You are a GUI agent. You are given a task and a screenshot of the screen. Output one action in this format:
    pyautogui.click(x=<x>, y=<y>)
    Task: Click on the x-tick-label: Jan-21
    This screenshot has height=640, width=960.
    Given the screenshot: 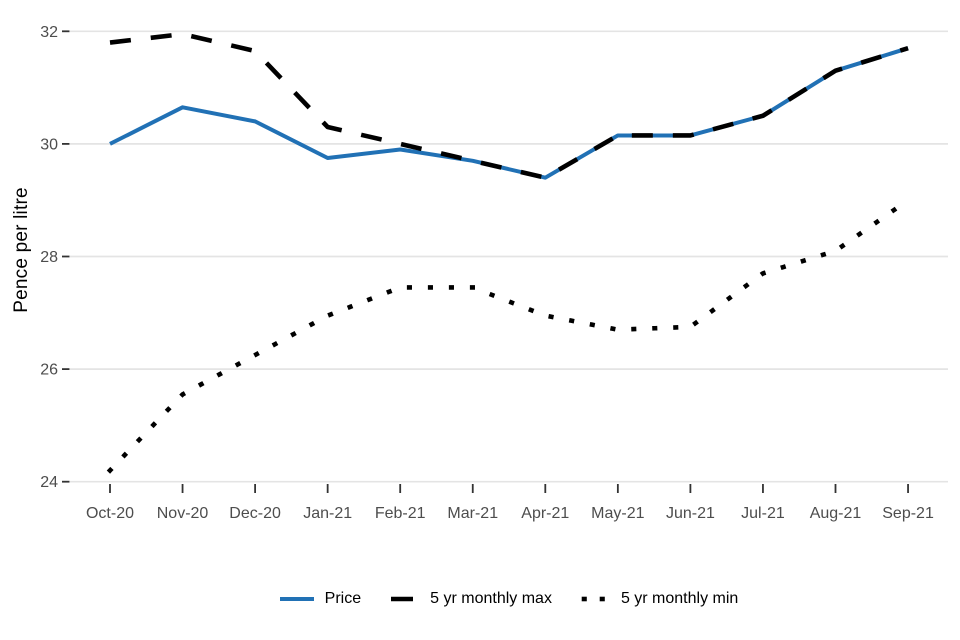 What is the action you would take?
    pyautogui.click(x=327, y=513)
    